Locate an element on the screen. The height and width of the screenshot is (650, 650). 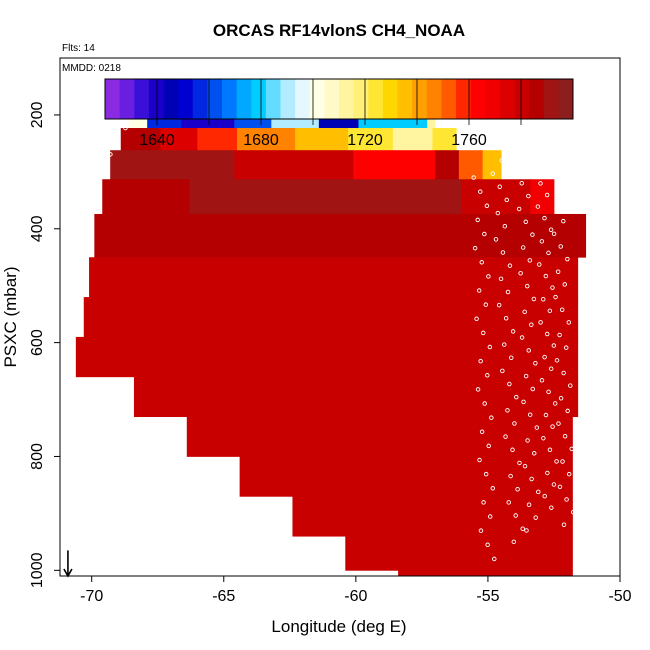
date-label: MMDD: 0218 is located at coordinates (91, 68).